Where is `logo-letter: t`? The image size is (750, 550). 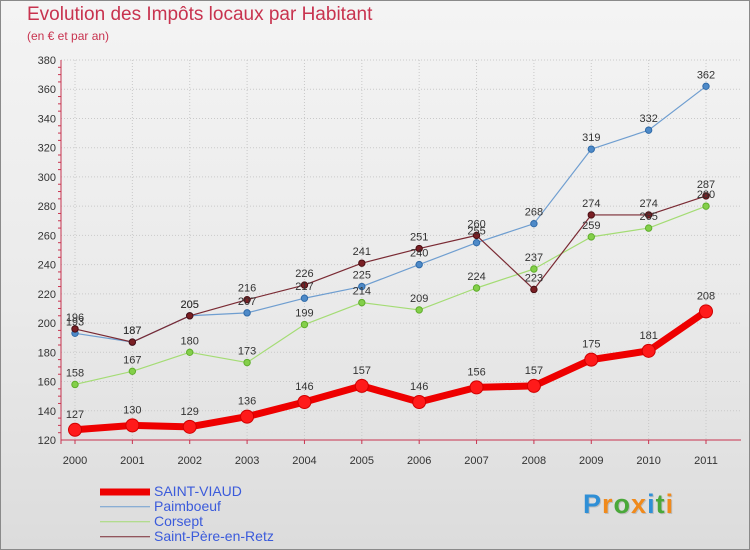
logo-letter: t is located at coordinates (660, 504).